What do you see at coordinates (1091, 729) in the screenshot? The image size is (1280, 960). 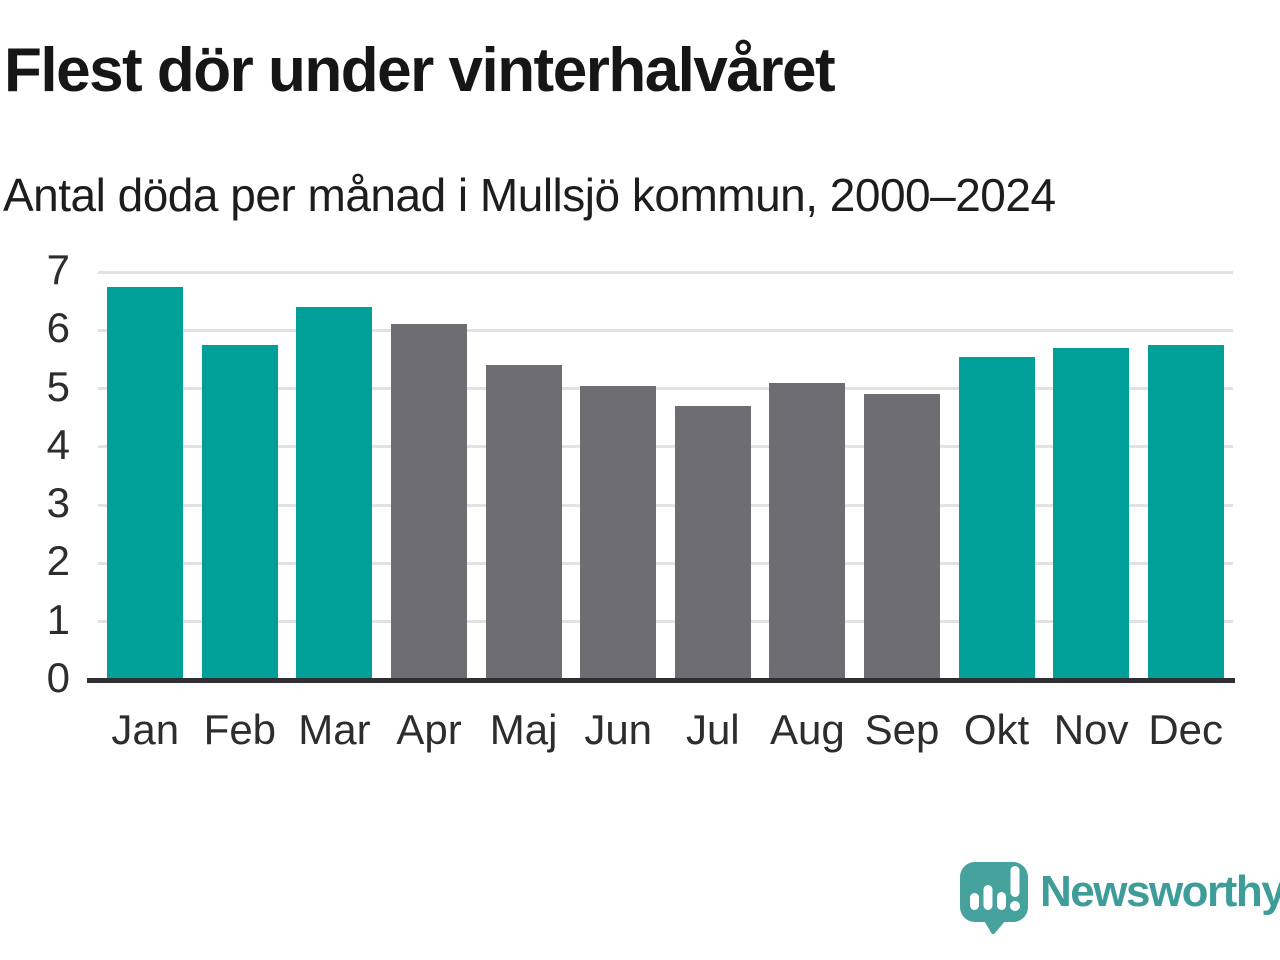 I see `x-tick-label-nov: Nov` at bounding box center [1091, 729].